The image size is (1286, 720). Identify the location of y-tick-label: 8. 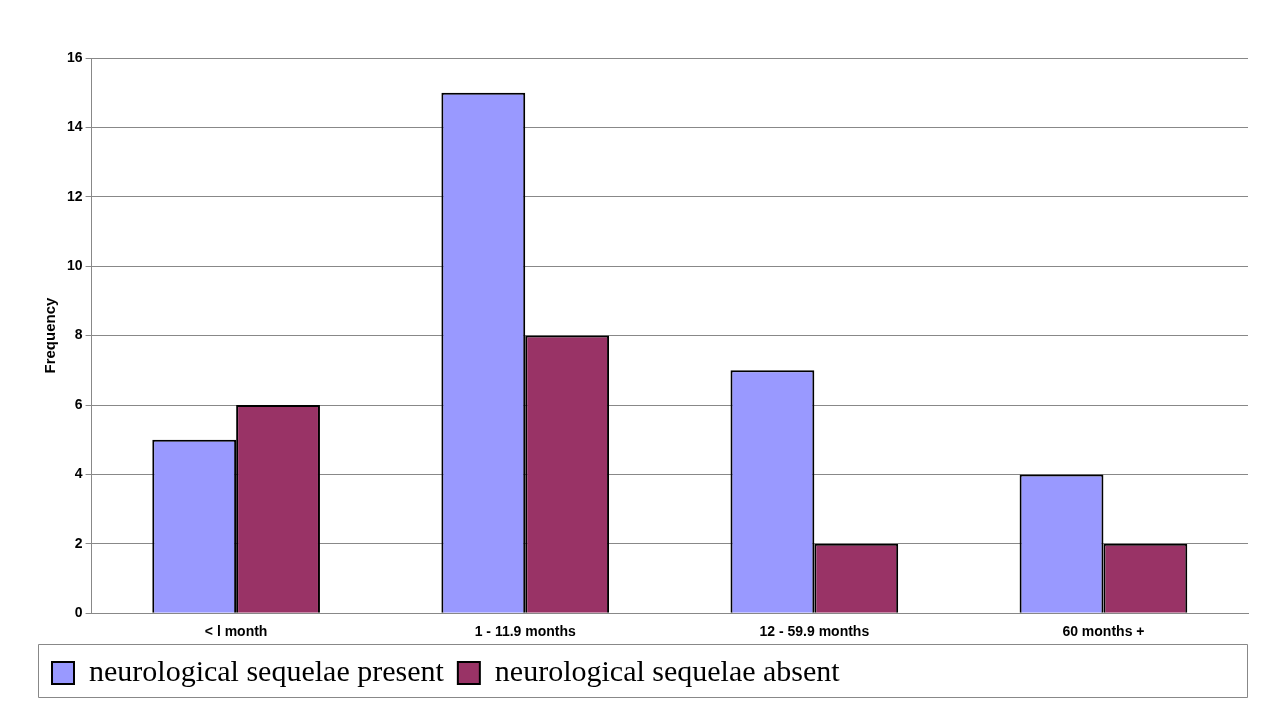
(78, 334).